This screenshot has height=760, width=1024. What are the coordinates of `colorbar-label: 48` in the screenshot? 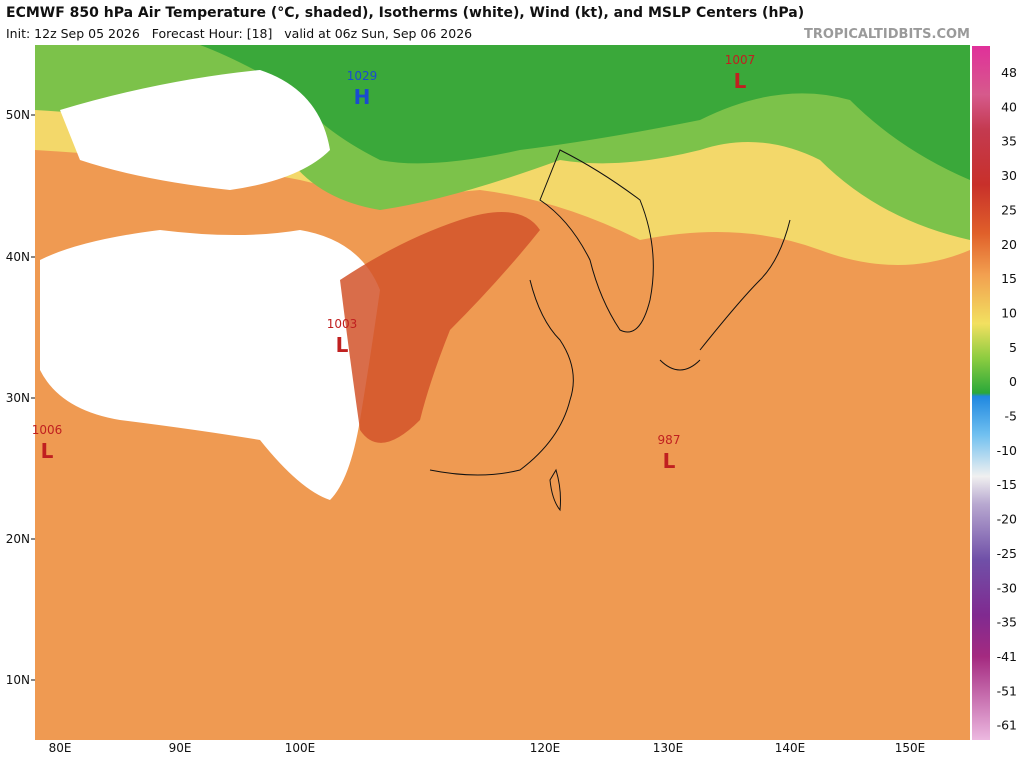 It's located at (1009, 72).